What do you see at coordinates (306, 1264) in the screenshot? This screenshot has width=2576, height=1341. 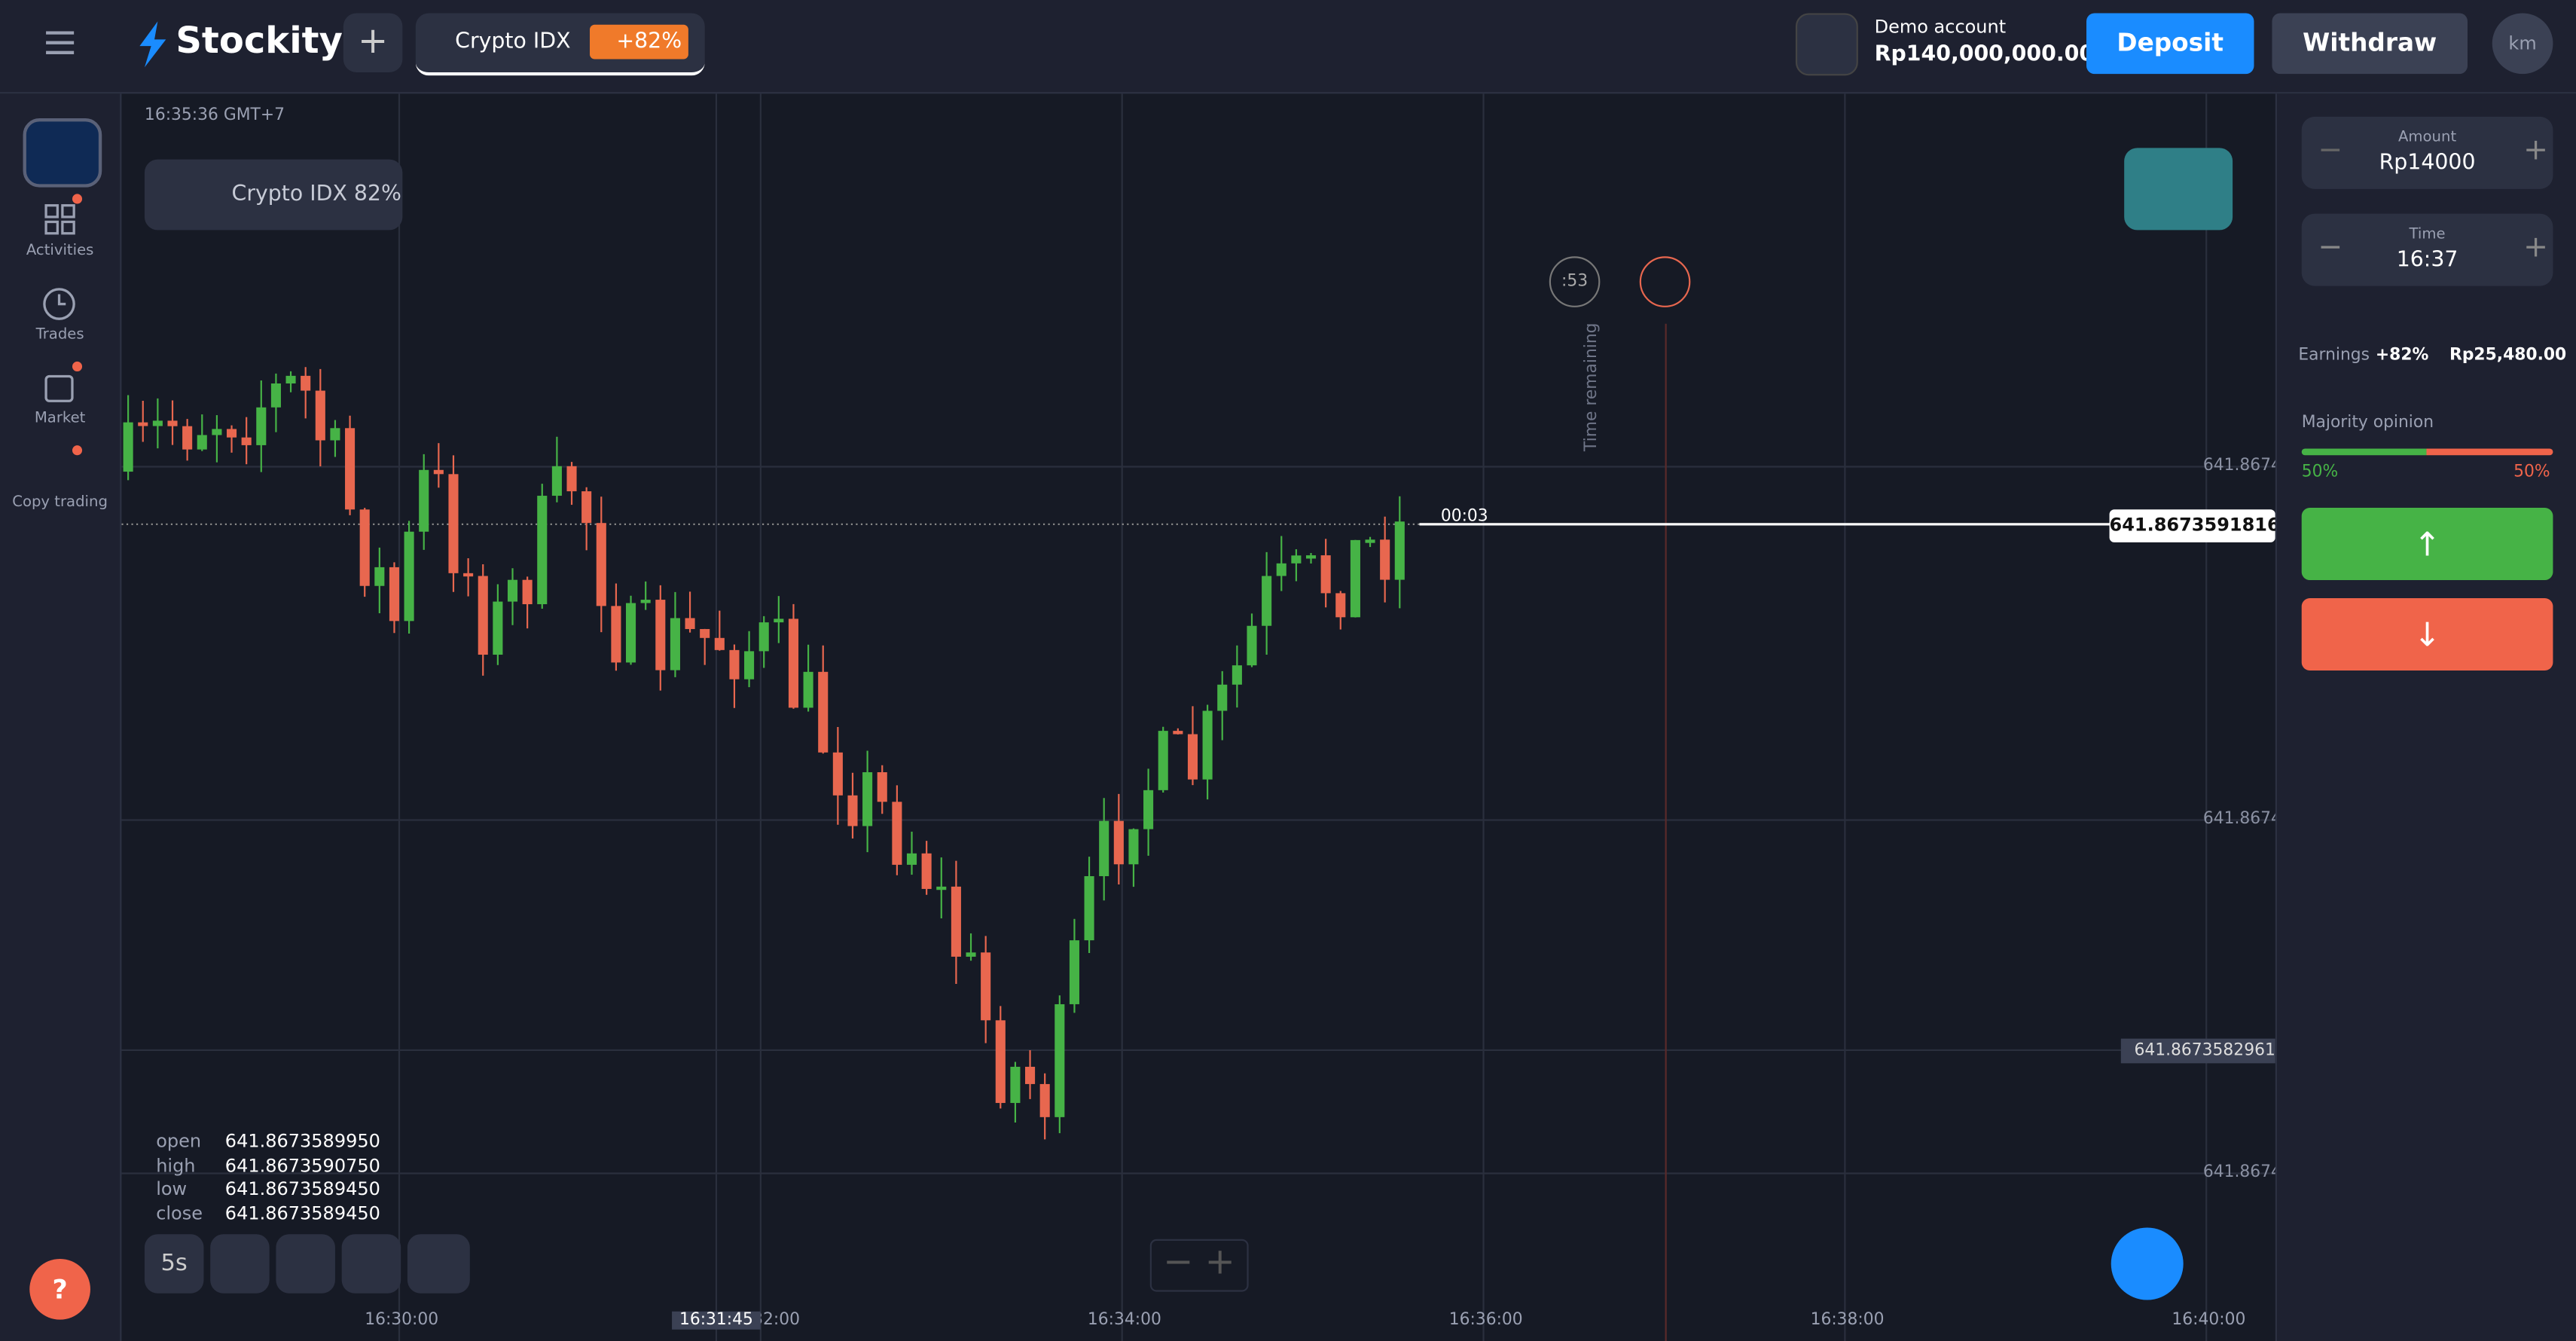 I see `indicators-button` at bounding box center [306, 1264].